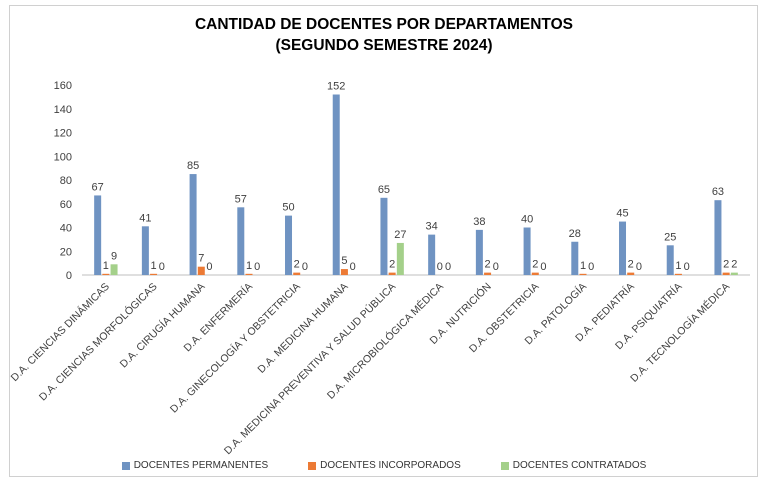 This screenshot has width=768, height=483. I want to click on bar-value-label: 41, so click(145, 218).